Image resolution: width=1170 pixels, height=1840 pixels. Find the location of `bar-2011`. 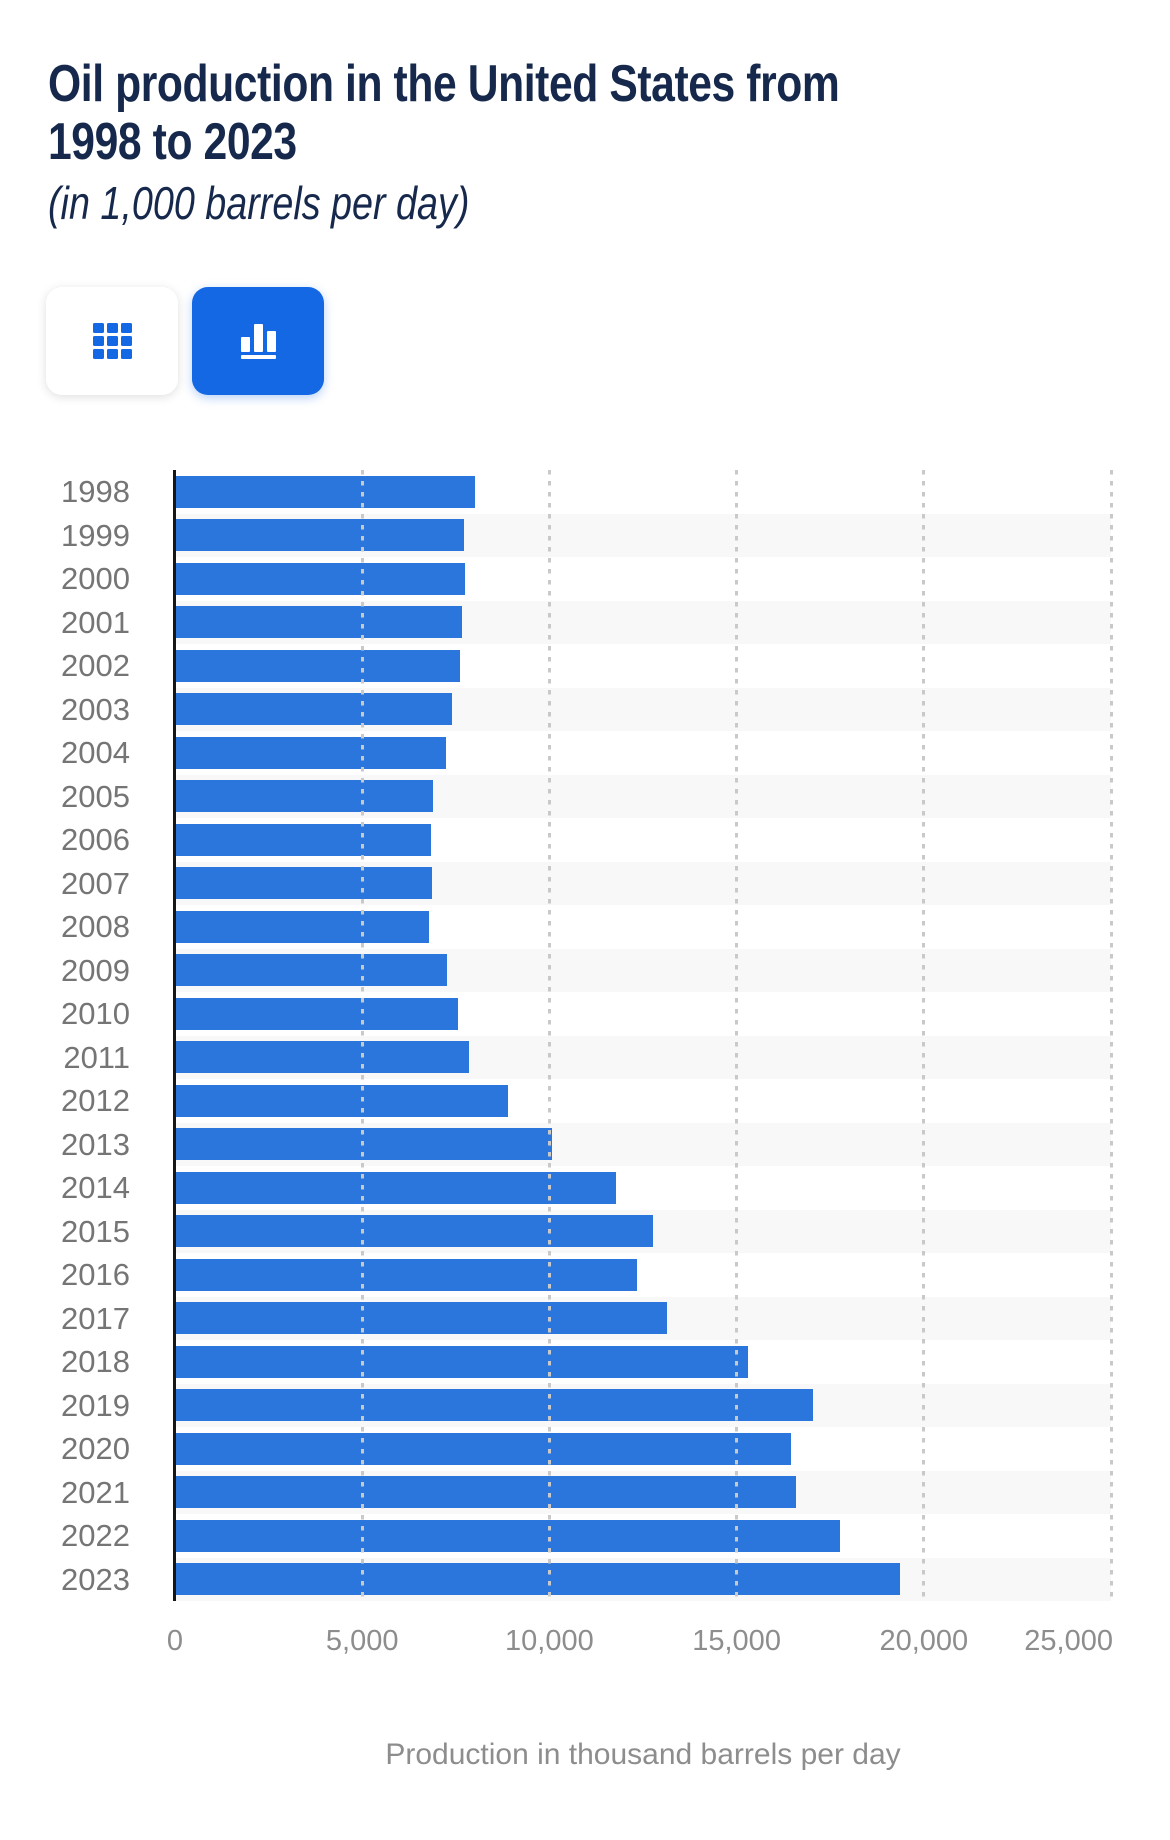

bar-2011 is located at coordinates (322, 1057).